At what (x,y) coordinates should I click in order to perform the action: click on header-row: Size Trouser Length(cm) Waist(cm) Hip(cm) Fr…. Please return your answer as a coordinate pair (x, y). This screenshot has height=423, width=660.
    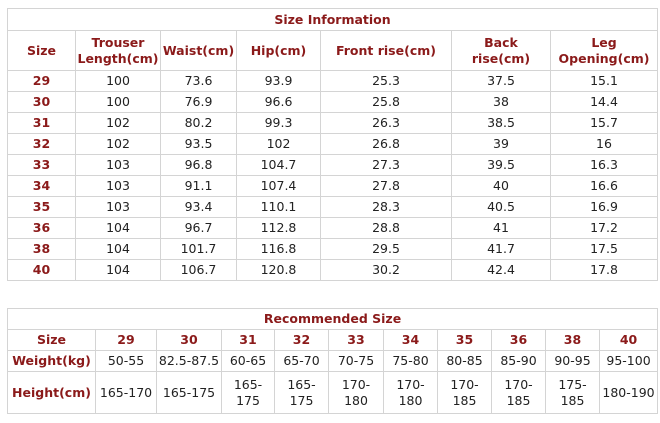
    Looking at the image, I should click on (333, 50).